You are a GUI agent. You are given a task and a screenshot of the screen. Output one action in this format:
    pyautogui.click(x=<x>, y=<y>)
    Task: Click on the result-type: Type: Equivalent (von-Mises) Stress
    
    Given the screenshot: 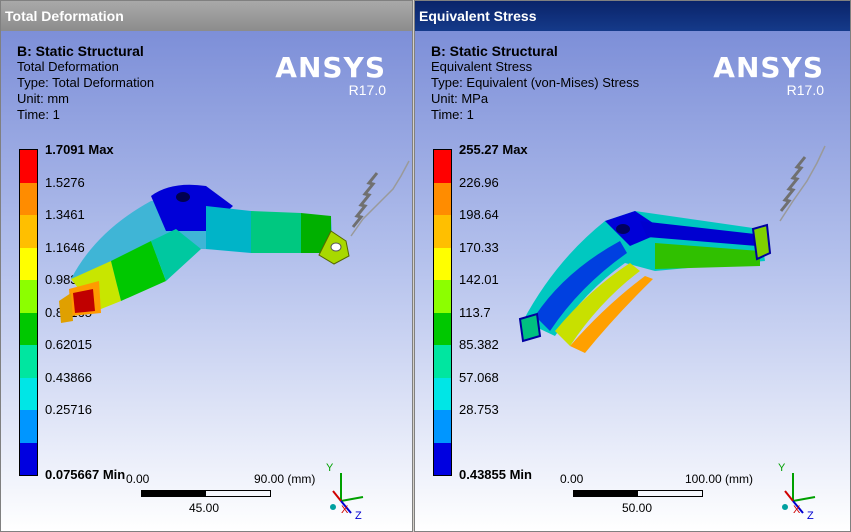 What is the action you would take?
    pyautogui.click(x=535, y=82)
    